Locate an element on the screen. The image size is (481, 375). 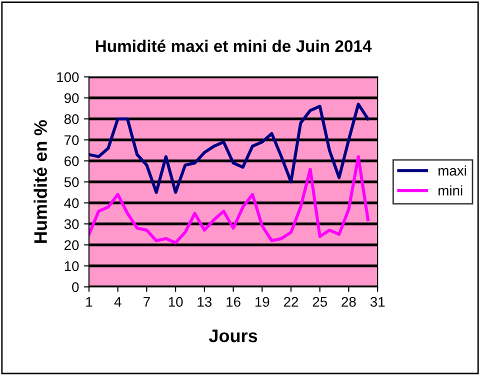
x-tick-label: 7 is located at coordinates (147, 302).